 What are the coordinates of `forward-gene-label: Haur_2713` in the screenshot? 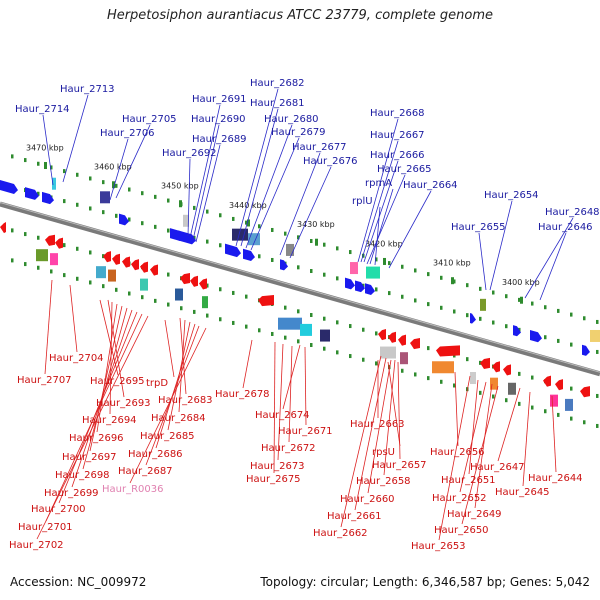 It's located at (87, 89).